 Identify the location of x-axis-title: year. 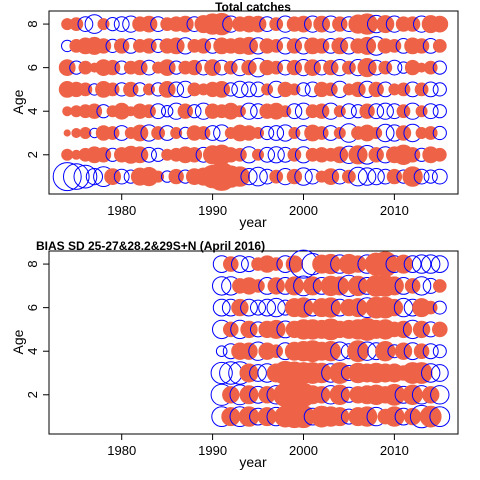
(253, 222).